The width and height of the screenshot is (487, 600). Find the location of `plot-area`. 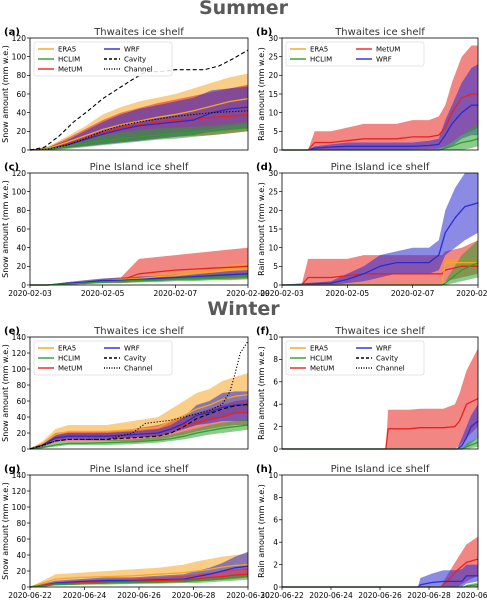

plot-area is located at coordinates (380, 531).